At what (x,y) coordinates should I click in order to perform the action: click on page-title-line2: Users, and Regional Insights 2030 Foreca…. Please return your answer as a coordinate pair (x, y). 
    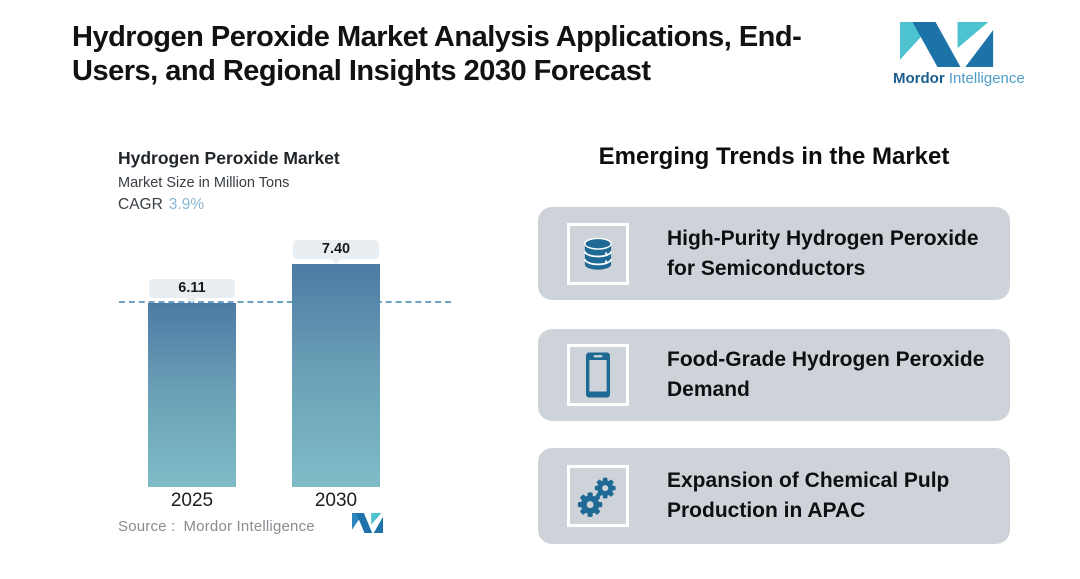
    Looking at the image, I should click on (361, 71).